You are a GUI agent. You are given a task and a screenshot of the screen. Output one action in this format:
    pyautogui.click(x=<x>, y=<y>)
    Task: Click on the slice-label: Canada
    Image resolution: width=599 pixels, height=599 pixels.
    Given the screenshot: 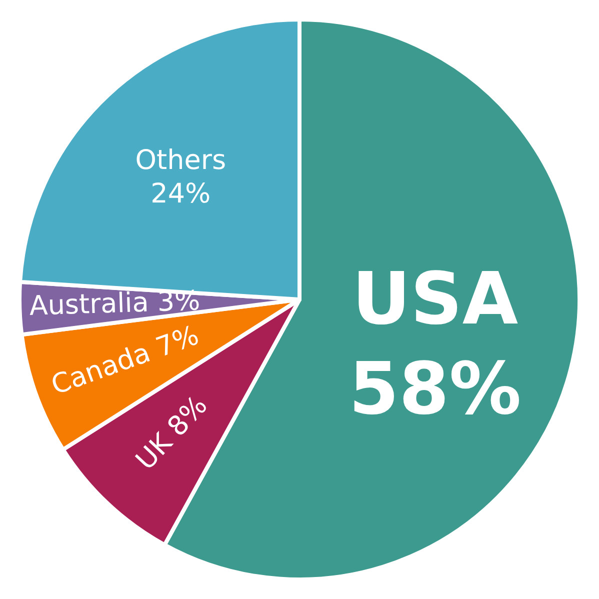 What is the action you would take?
    pyautogui.click(x=101, y=370)
    